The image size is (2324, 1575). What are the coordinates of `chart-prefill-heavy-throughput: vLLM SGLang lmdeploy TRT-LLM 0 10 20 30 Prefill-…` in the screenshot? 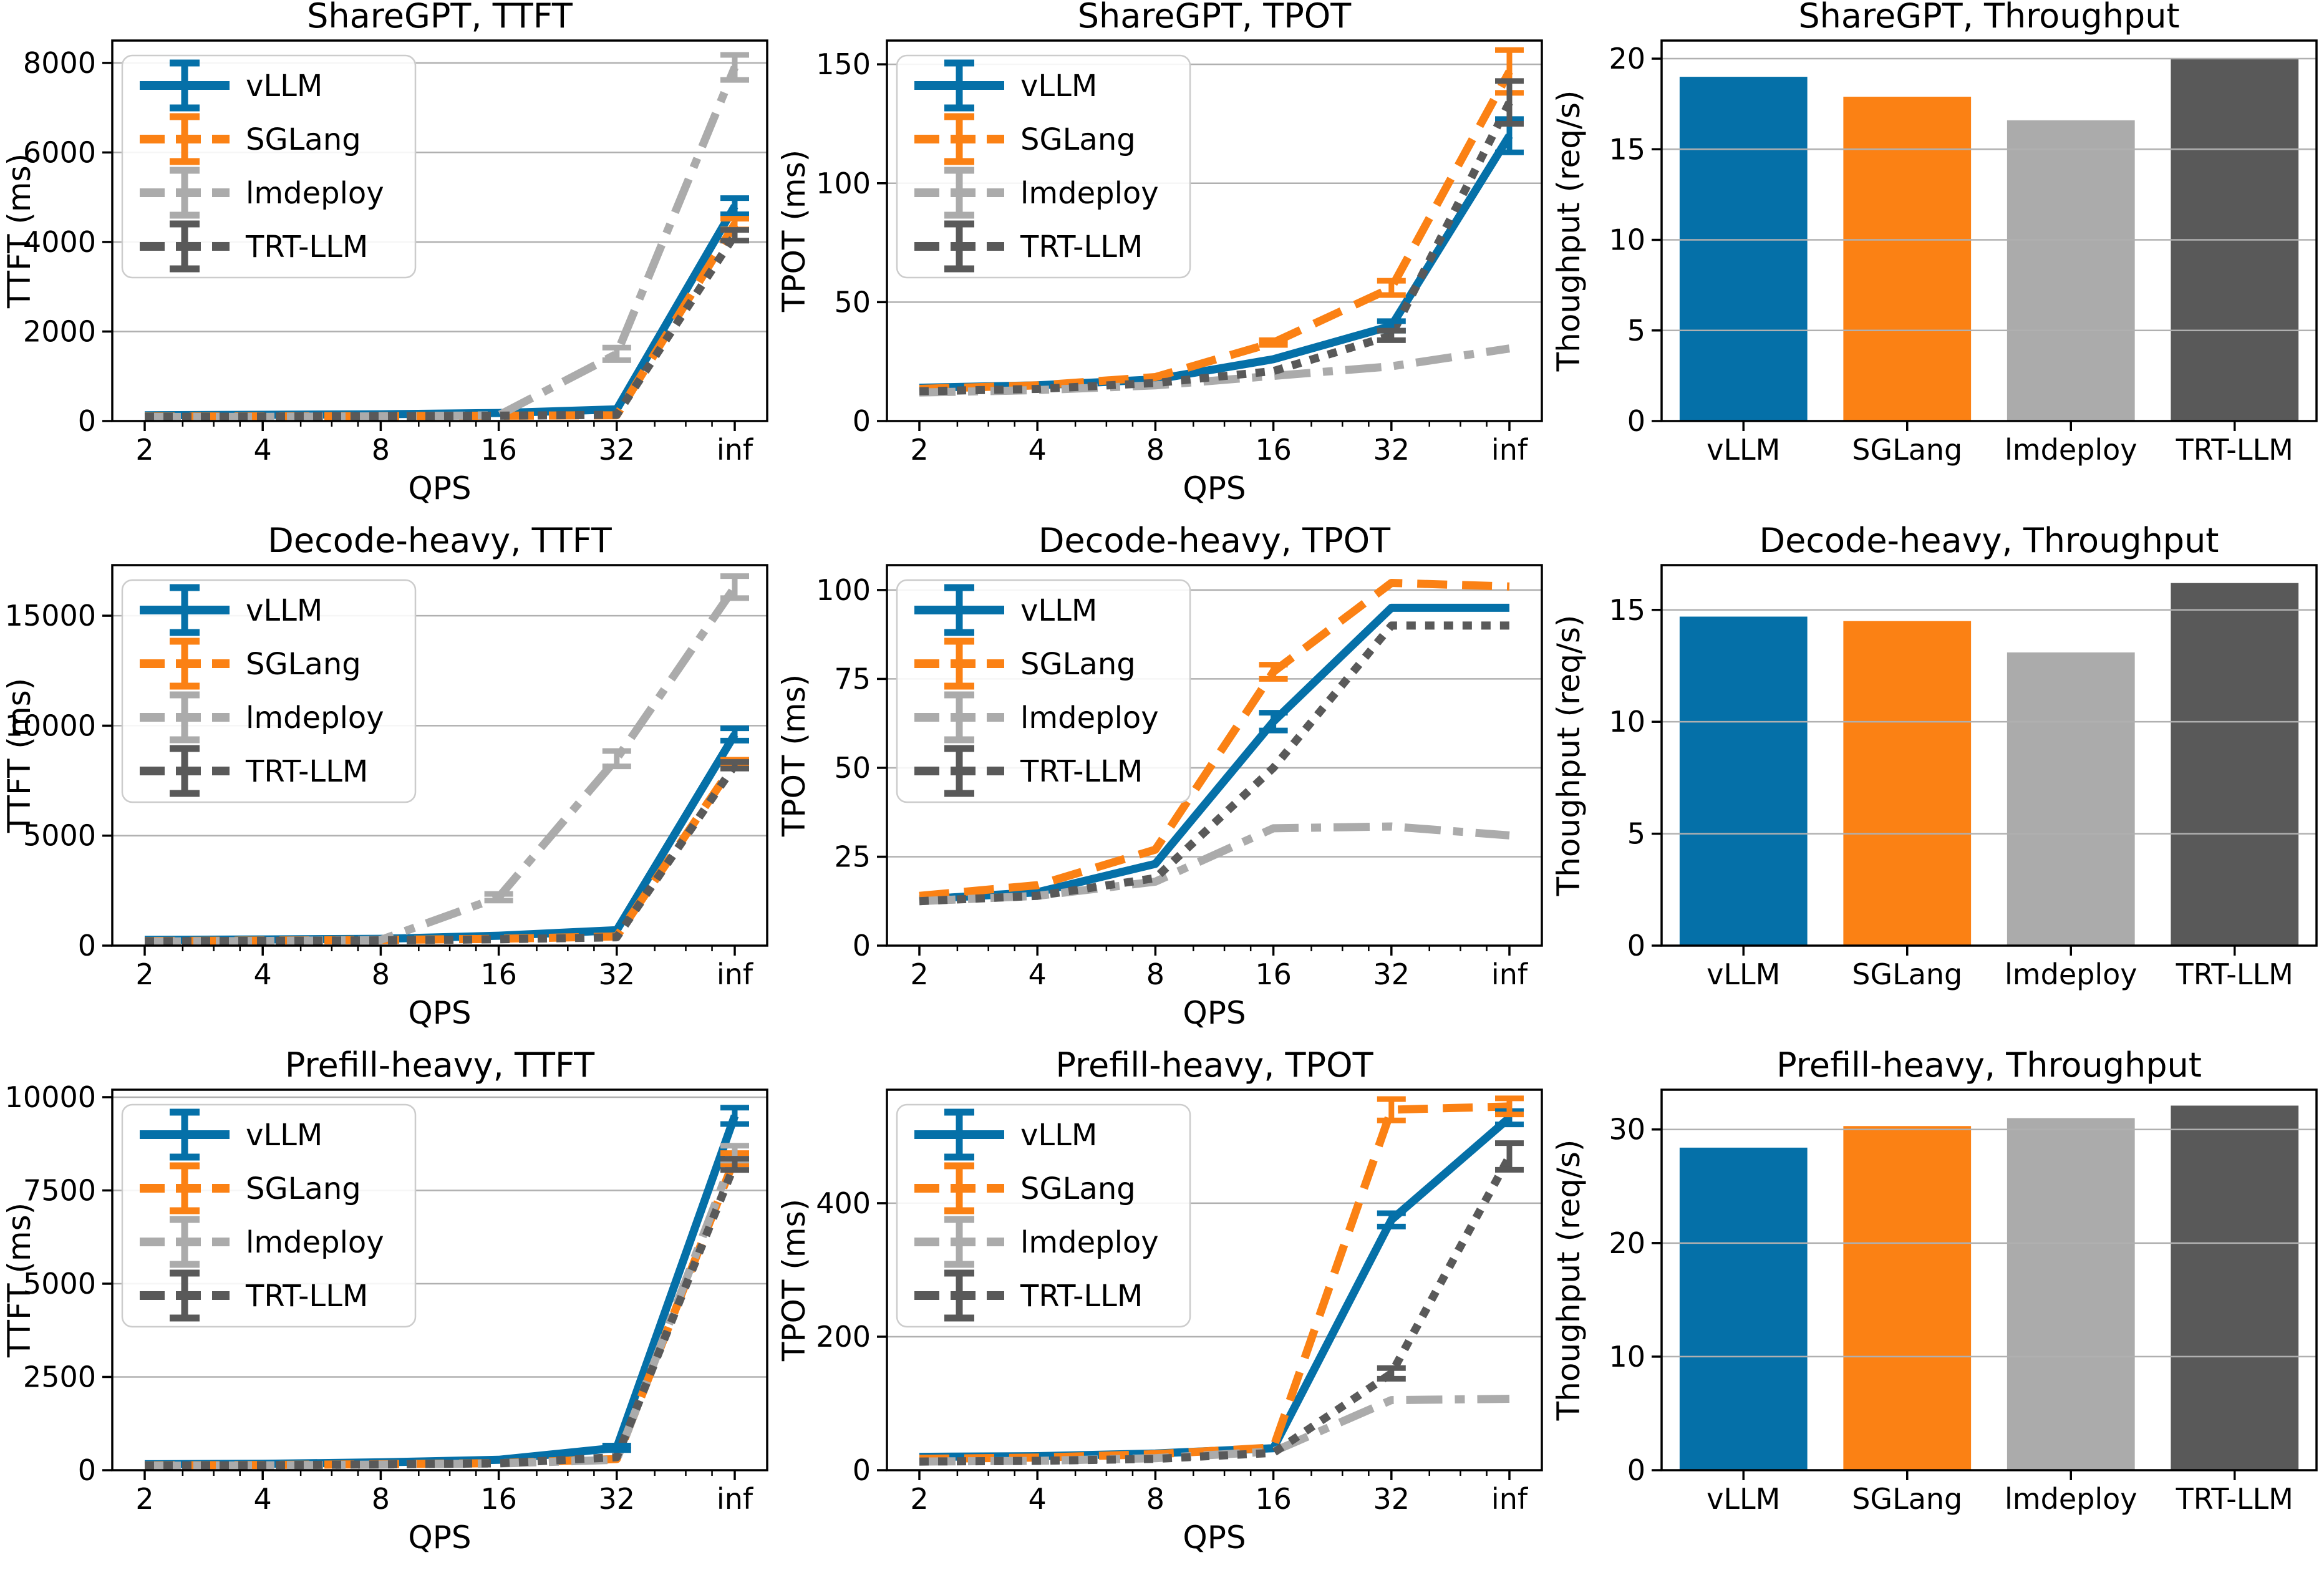 It's located at (1936, 1311).